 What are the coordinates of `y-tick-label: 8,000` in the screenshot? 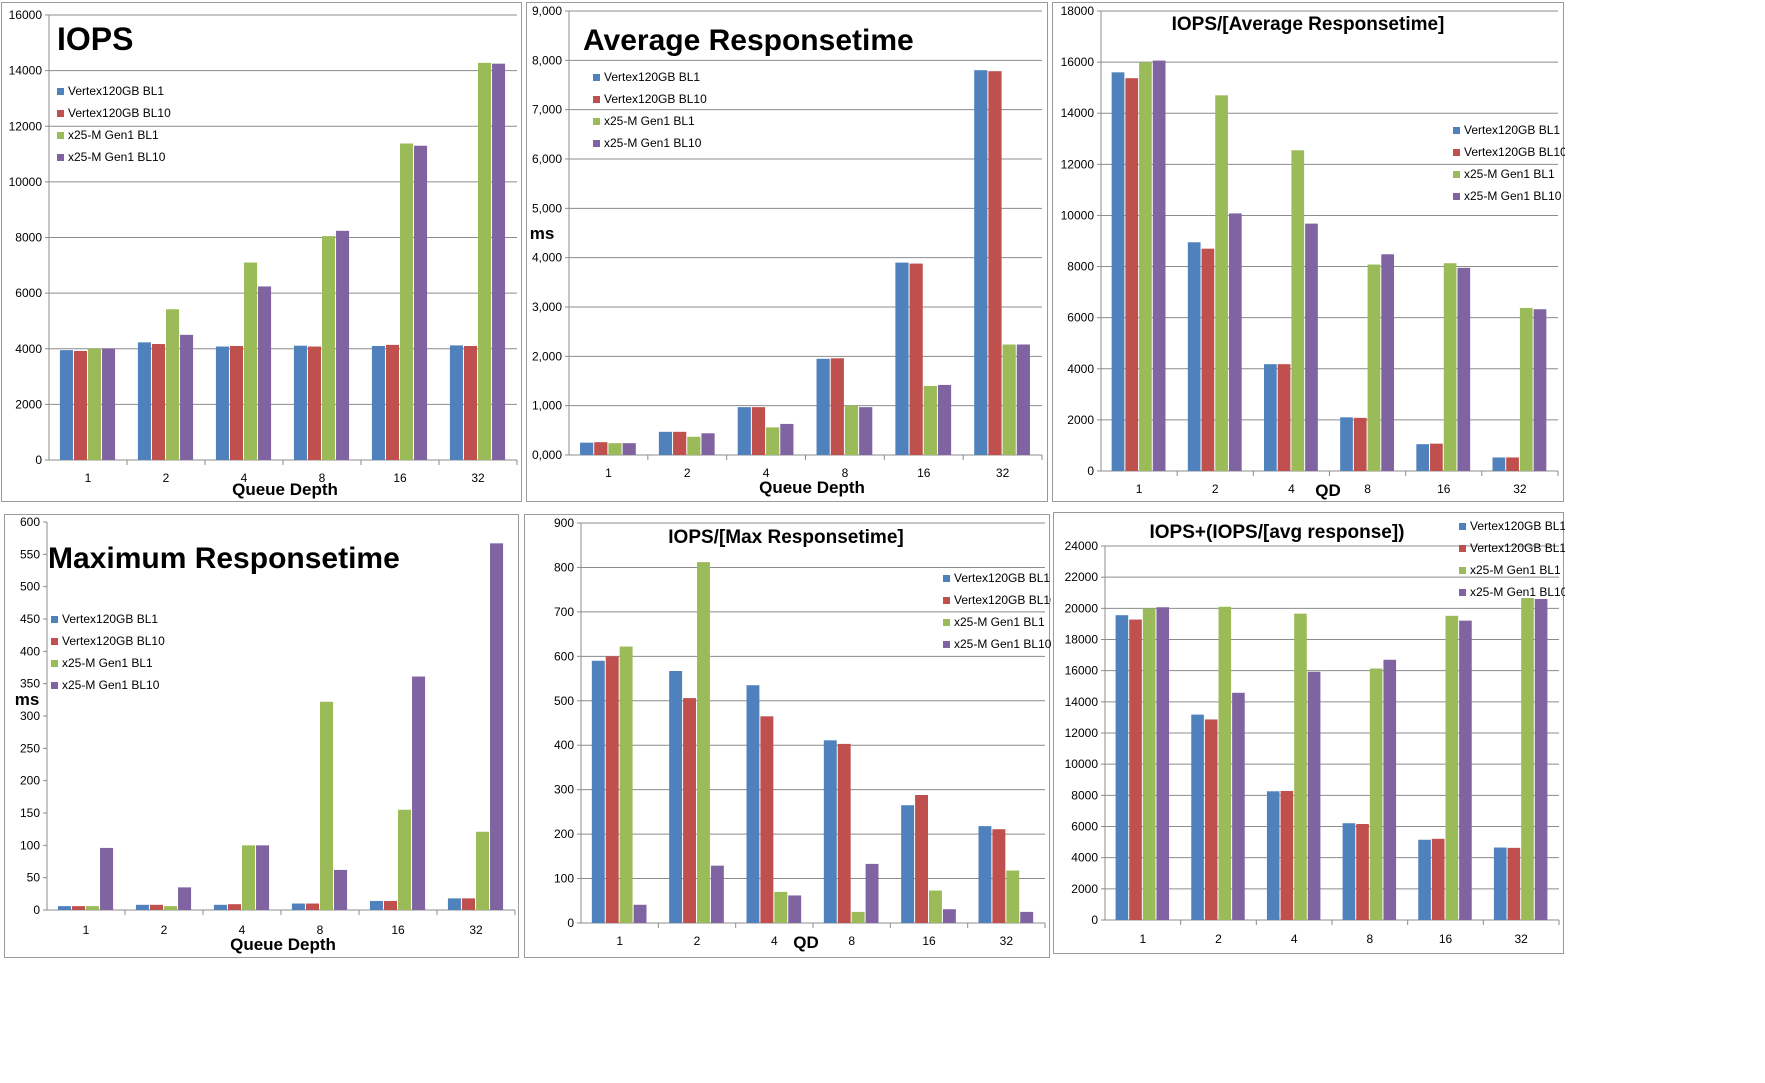 It's located at (547, 60).